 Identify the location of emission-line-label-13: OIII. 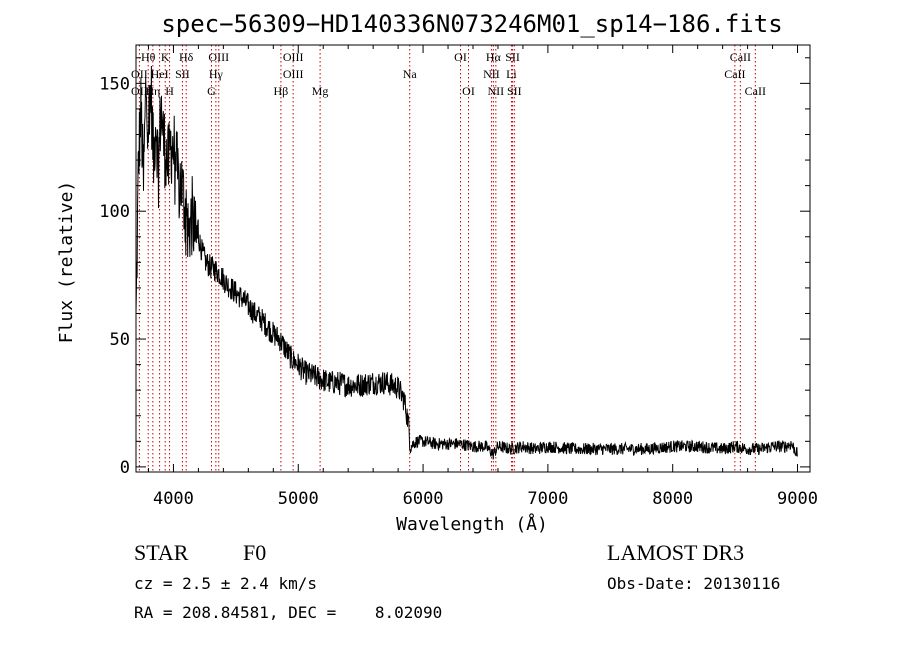
(293, 74).